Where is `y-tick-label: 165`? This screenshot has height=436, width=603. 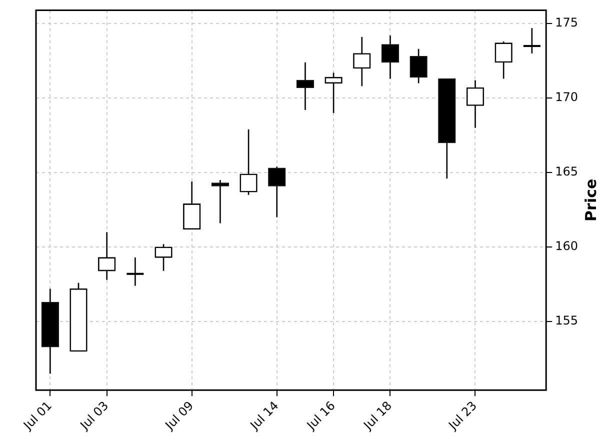
y-tick-label: 165 is located at coordinates (566, 171).